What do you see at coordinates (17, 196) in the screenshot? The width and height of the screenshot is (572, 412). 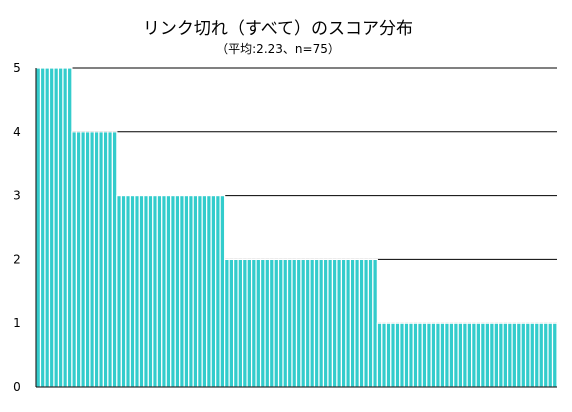 I see `y-tick-label: 3` at bounding box center [17, 196].